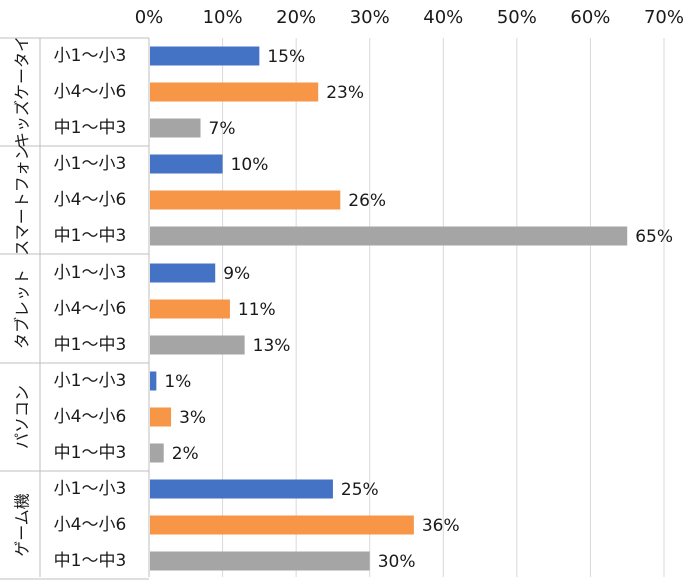 The height and width of the screenshot is (580, 700). What do you see at coordinates (272, 346) in the screenshot?
I see `data-label: 13%` at bounding box center [272, 346].